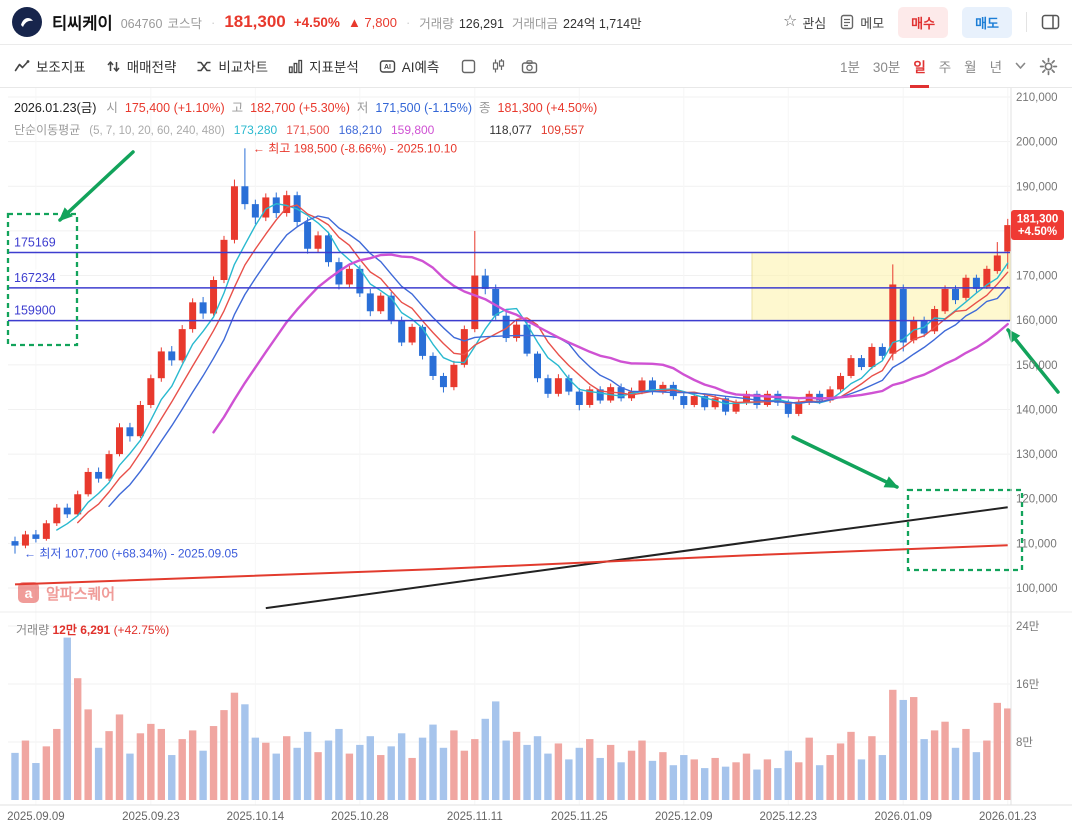 This screenshot has height=827, width=1072. I want to click on timeframe-week: 주, so click(945, 67).